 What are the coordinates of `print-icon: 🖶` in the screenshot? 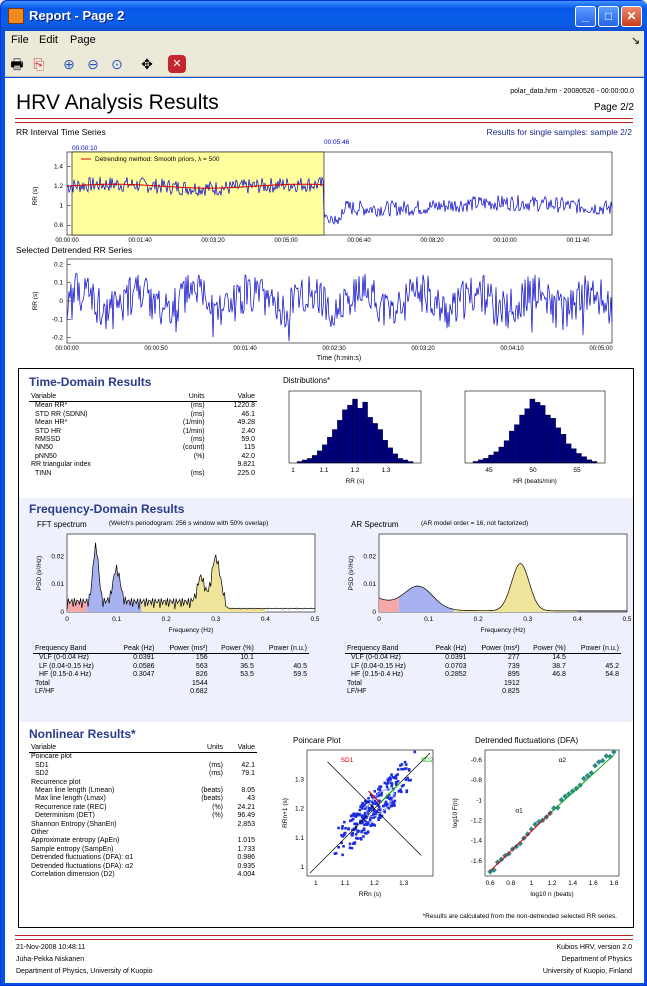 It's located at (17, 64).